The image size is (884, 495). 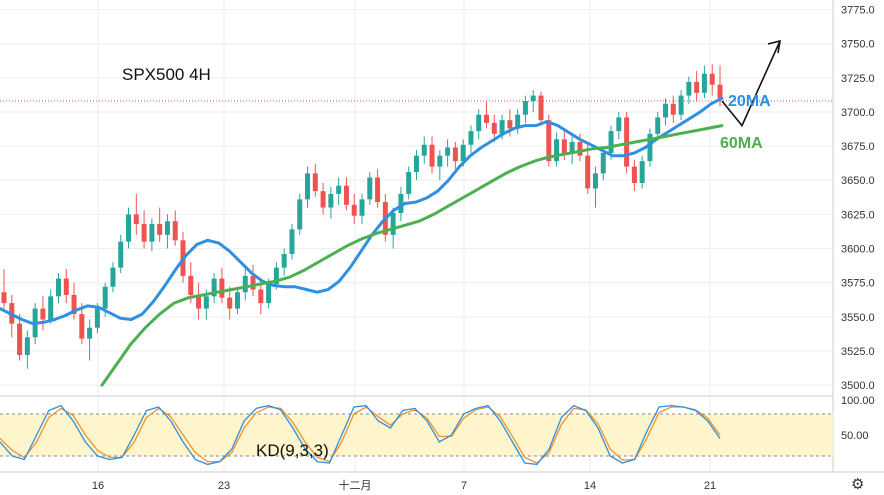 I want to click on time-tick-label: 14, so click(x=590, y=486).